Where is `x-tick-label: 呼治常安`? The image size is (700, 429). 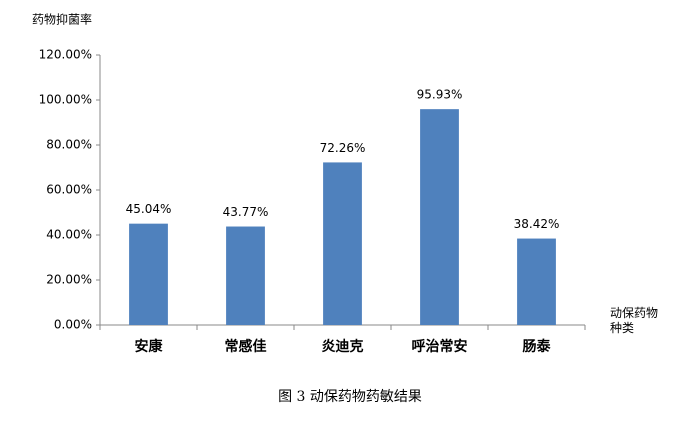 x-tick-label: 呼治常安 is located at coordinates (440, 346).